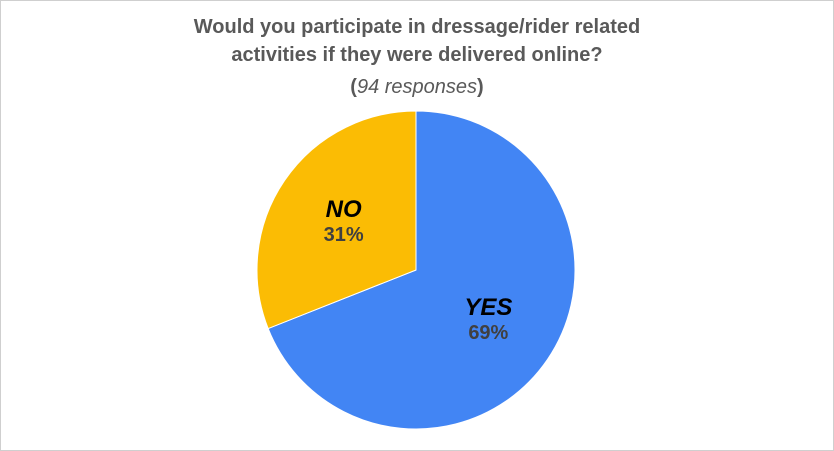  Describe the element at coordinates (353, 87) in the screenshot. I see `subtitle-open-paren: (` at that location.